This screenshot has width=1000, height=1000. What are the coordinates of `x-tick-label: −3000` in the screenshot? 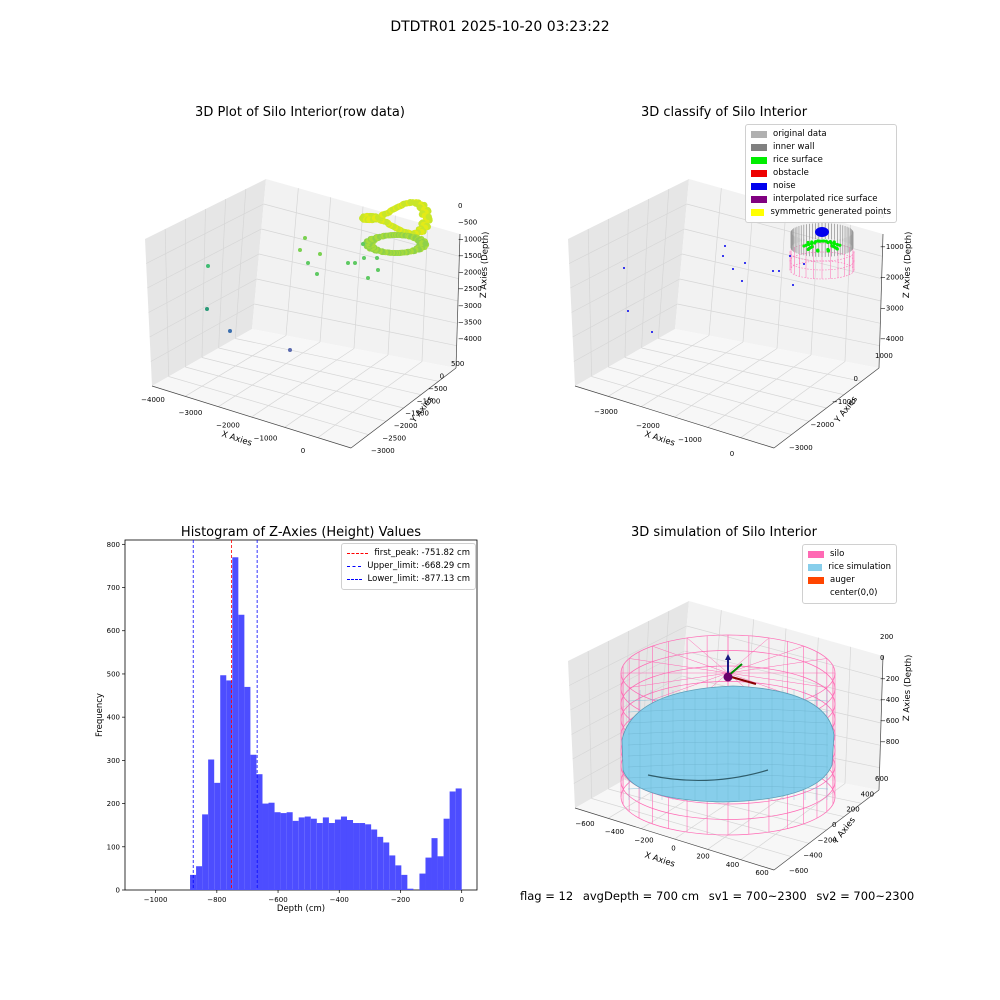 It's located at (191, 413).